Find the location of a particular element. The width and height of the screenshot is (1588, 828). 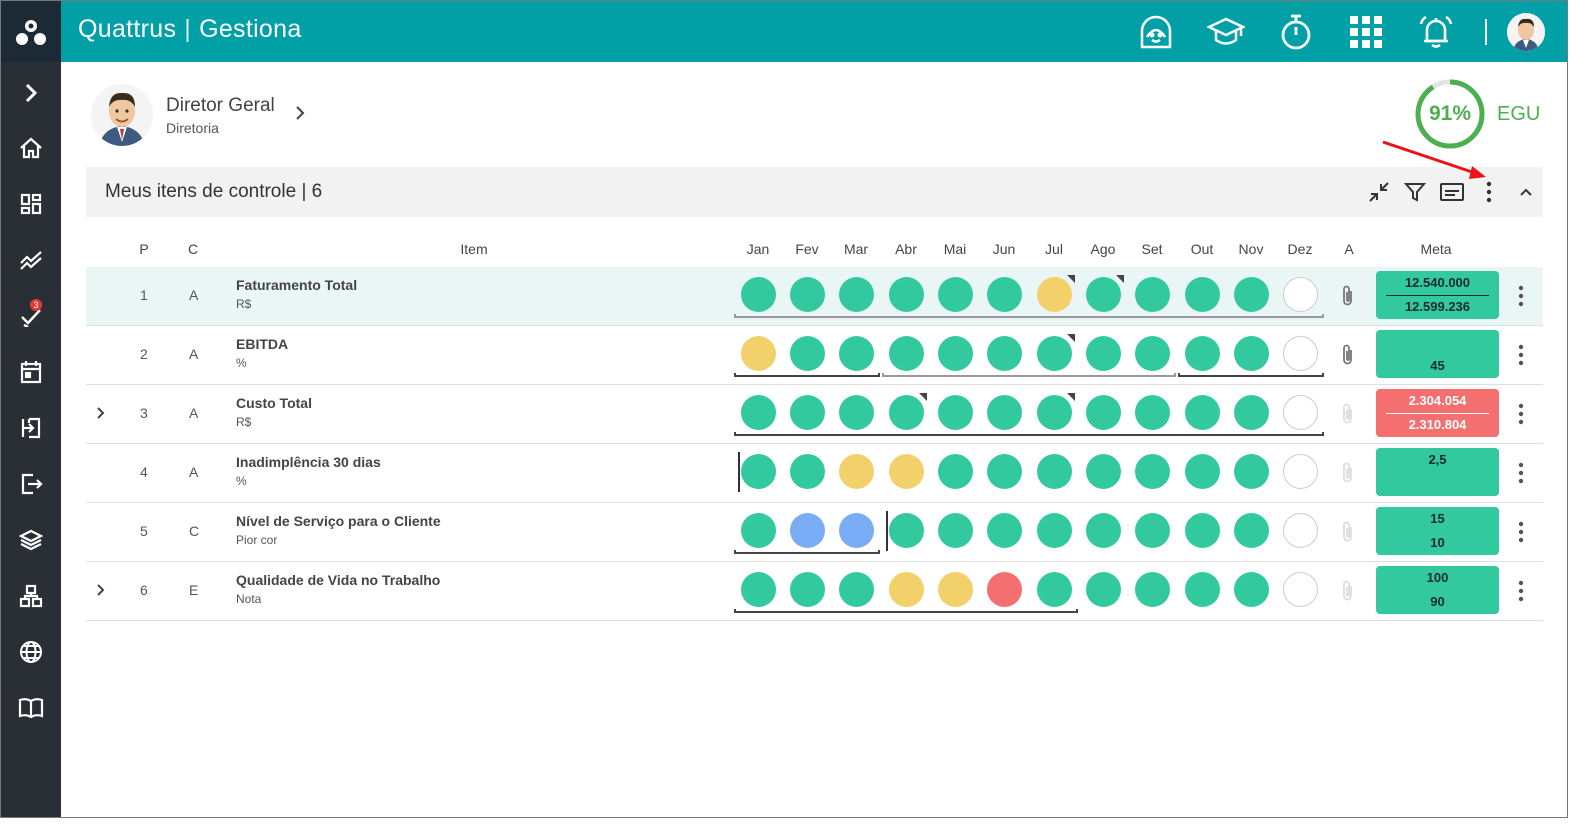

meta-box: 2,5 is located at coordinates (1437, 472).